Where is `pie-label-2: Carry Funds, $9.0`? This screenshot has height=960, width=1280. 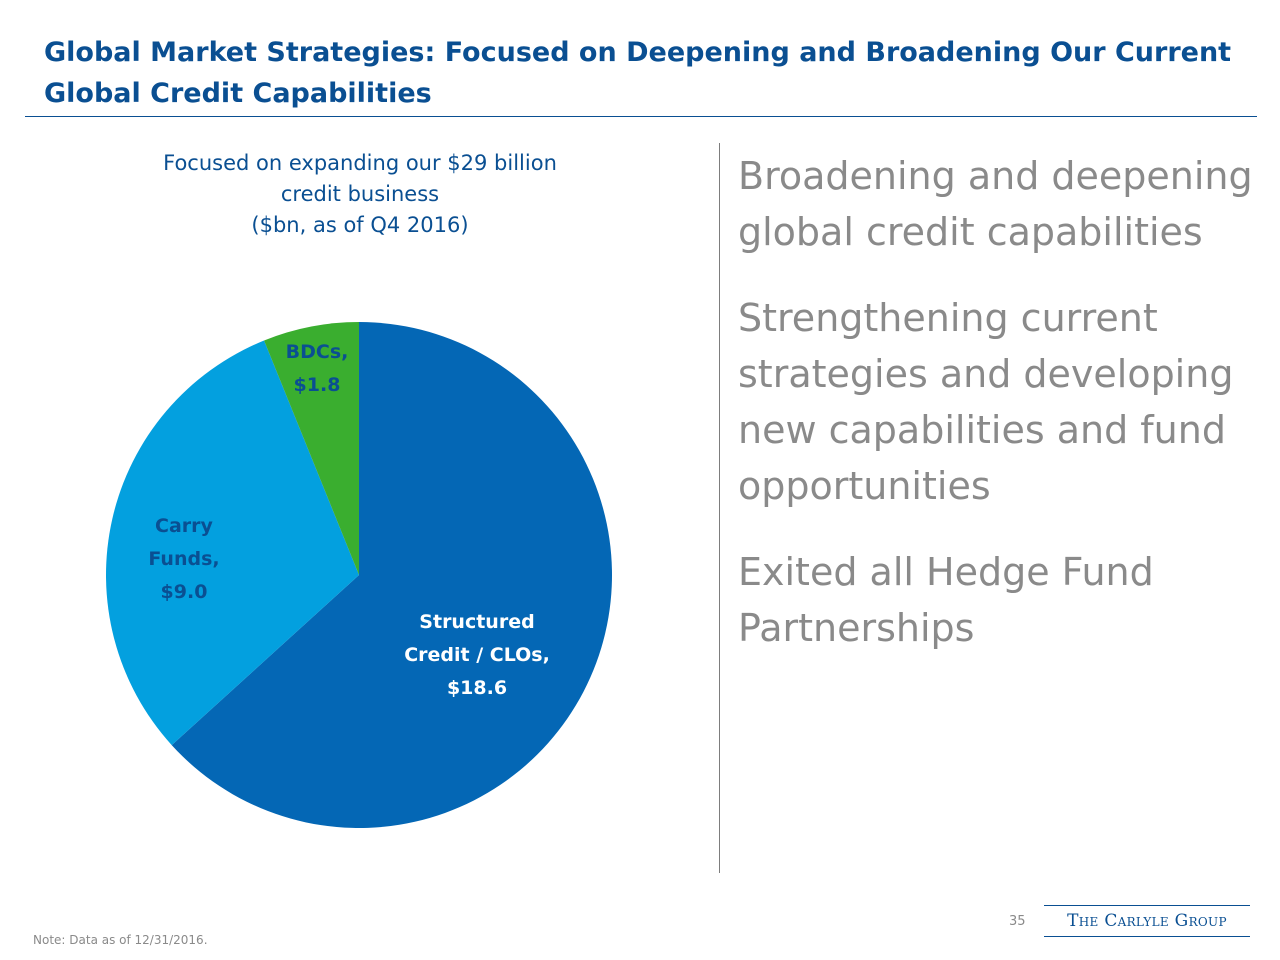
pie-label-2: Carry Funds, $9.0 is located at coordinates (183, 559).